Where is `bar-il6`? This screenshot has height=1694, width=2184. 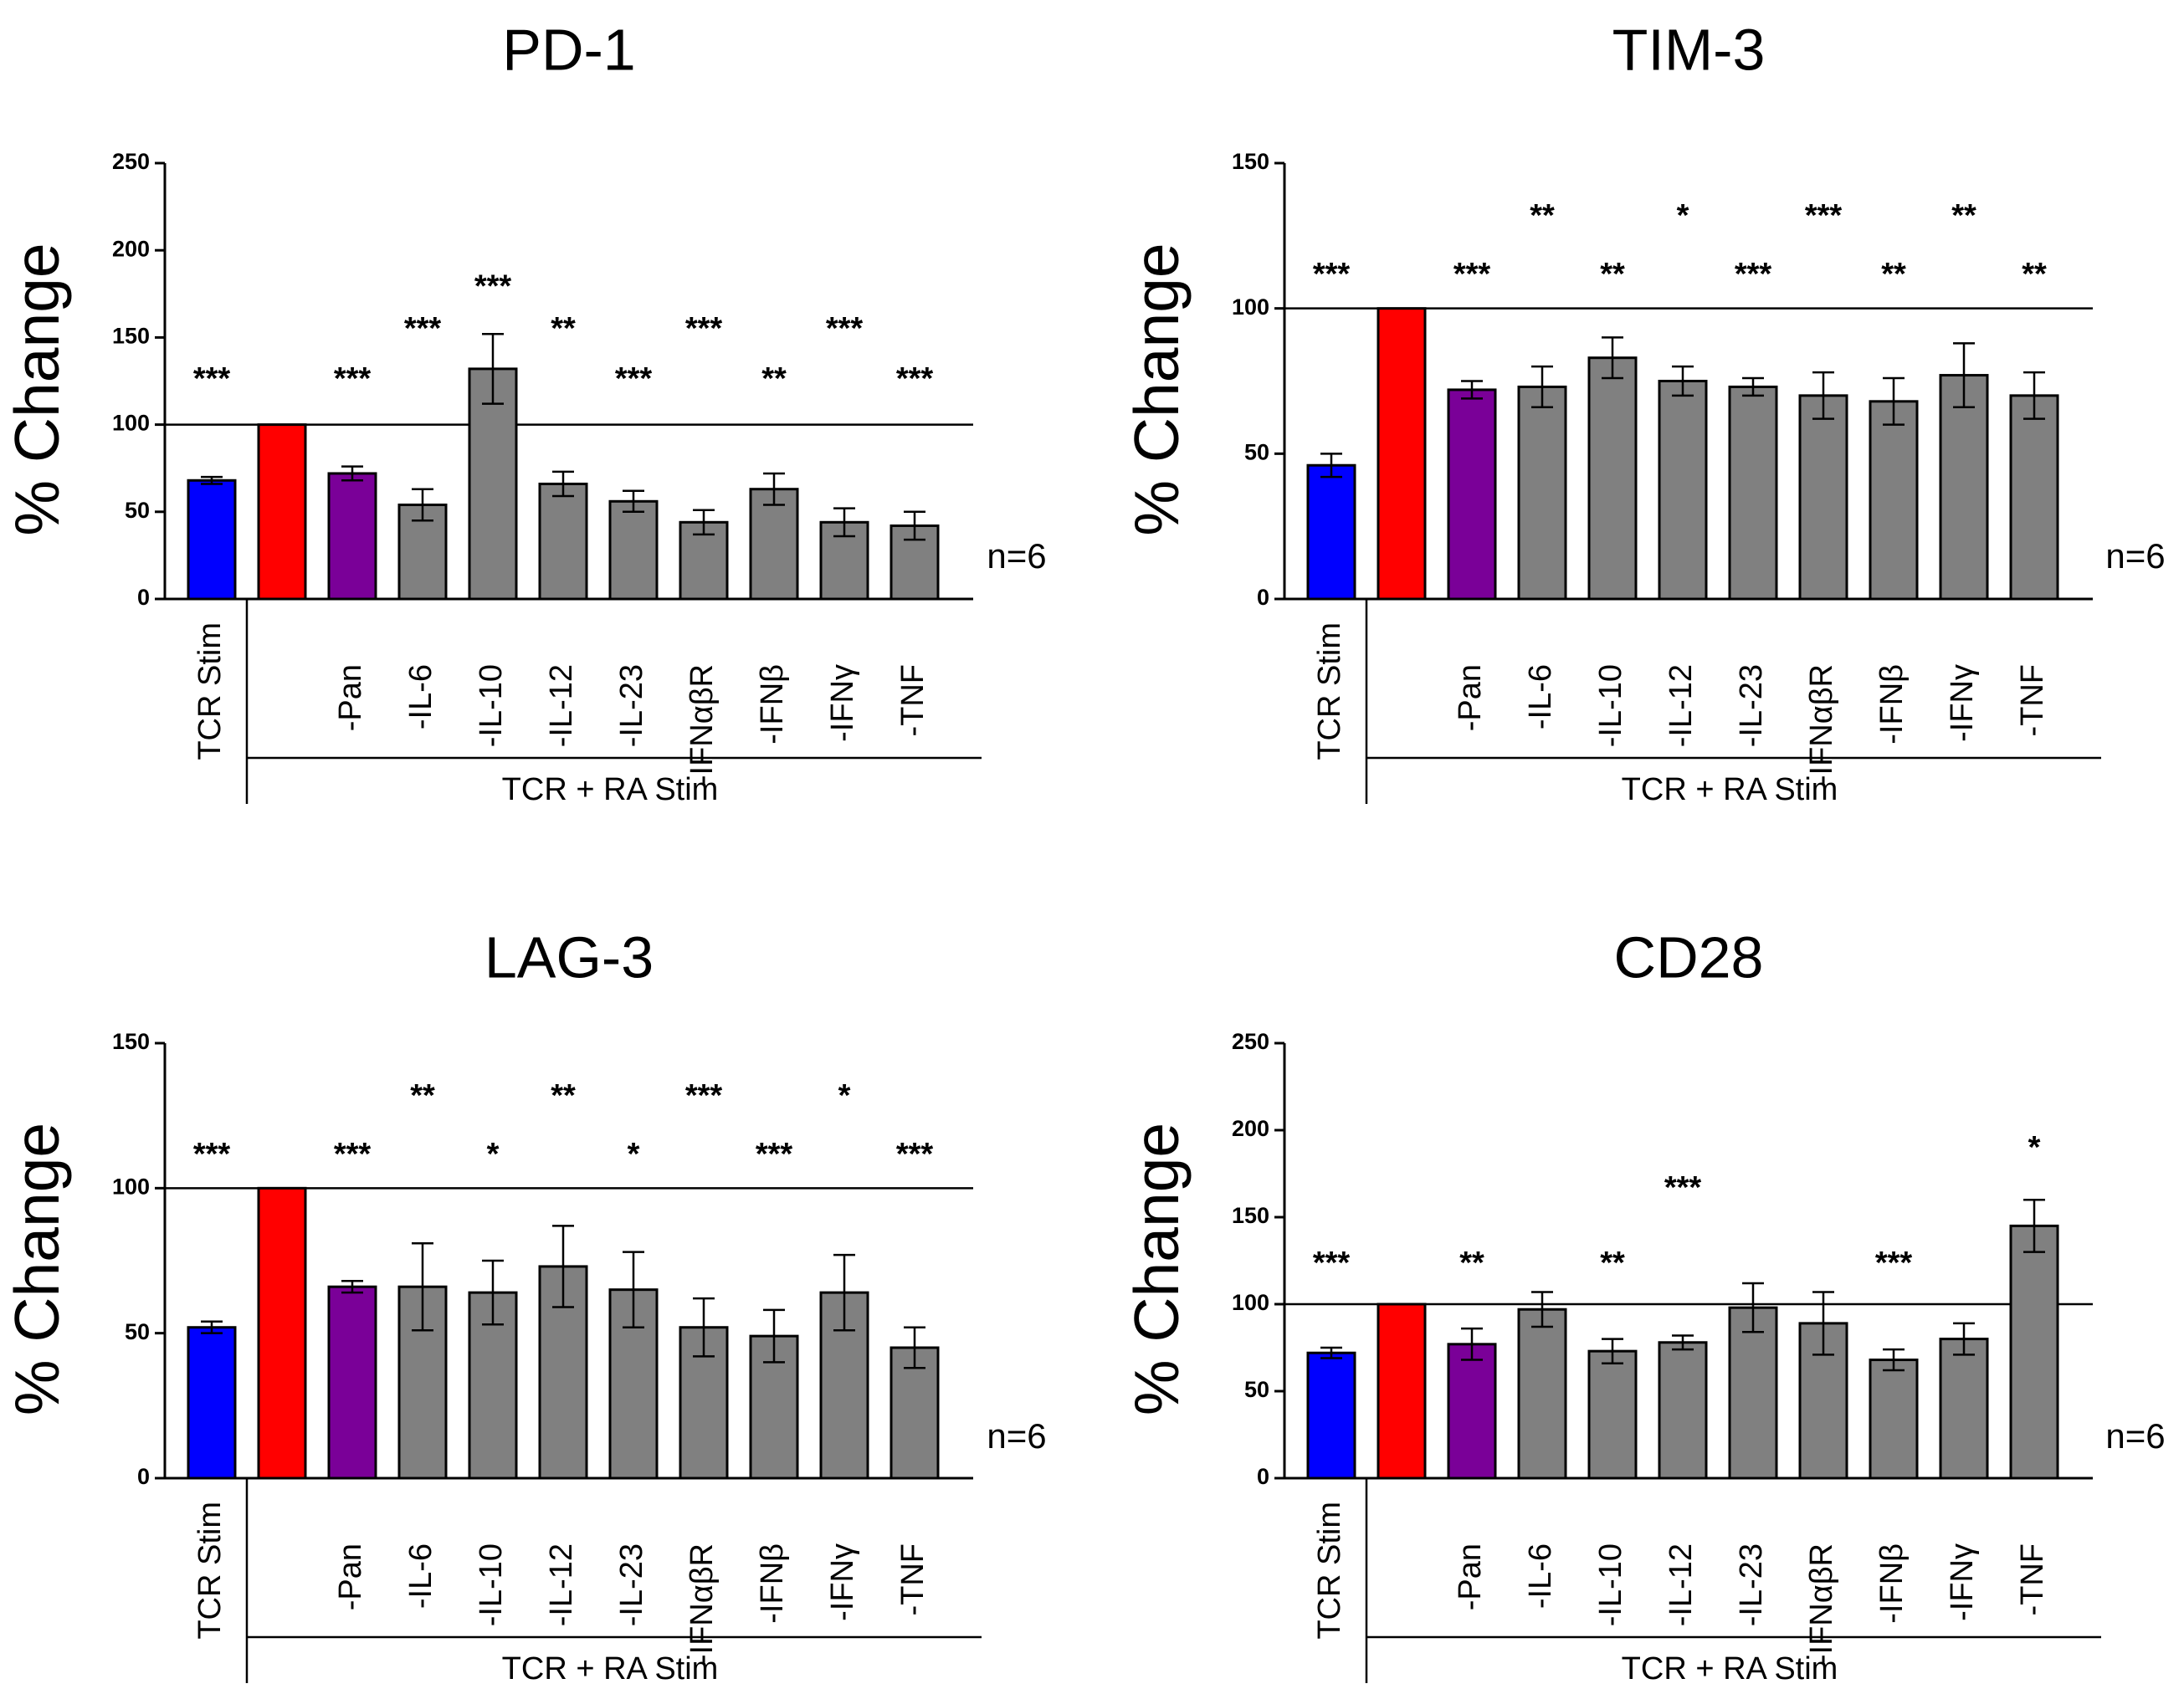
bar-il6 is located at coordinates (1542, 1394).